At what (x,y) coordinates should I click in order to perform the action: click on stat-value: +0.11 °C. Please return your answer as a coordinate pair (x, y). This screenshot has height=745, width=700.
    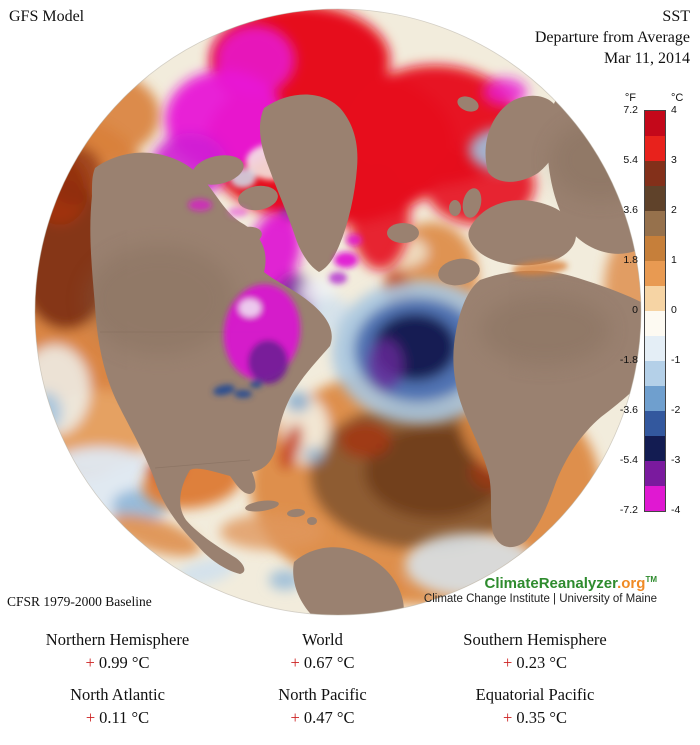
    Looking at the image, I should click on (117, 718).